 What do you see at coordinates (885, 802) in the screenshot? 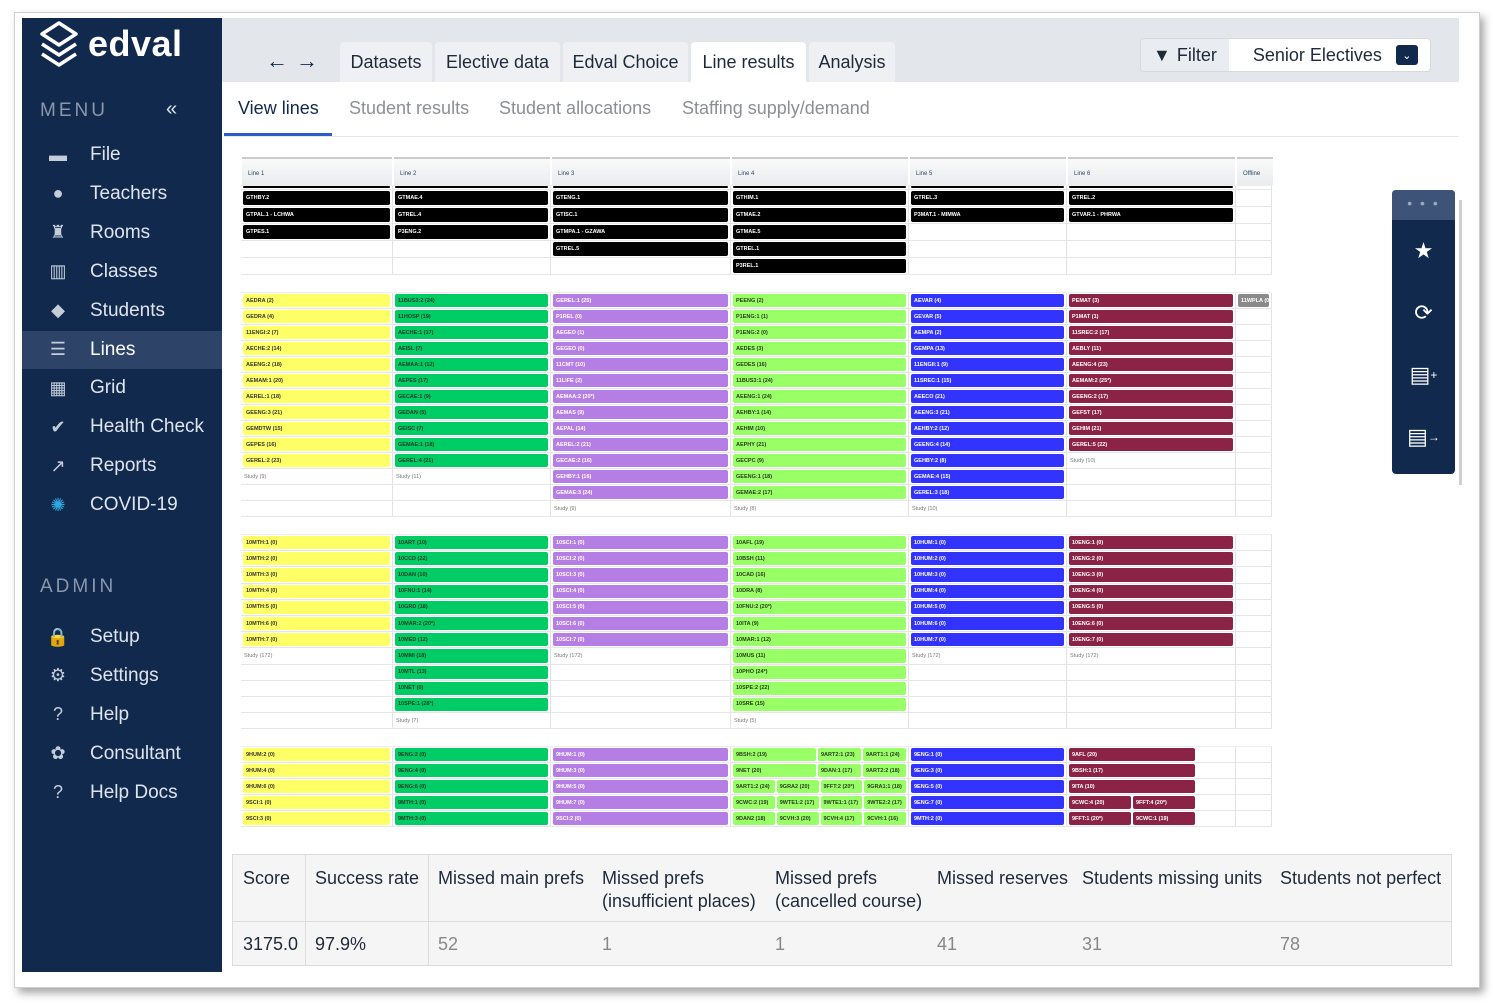
I see `class-chip: 9WTE2:2 (17)` at bounding box center [885, 802].